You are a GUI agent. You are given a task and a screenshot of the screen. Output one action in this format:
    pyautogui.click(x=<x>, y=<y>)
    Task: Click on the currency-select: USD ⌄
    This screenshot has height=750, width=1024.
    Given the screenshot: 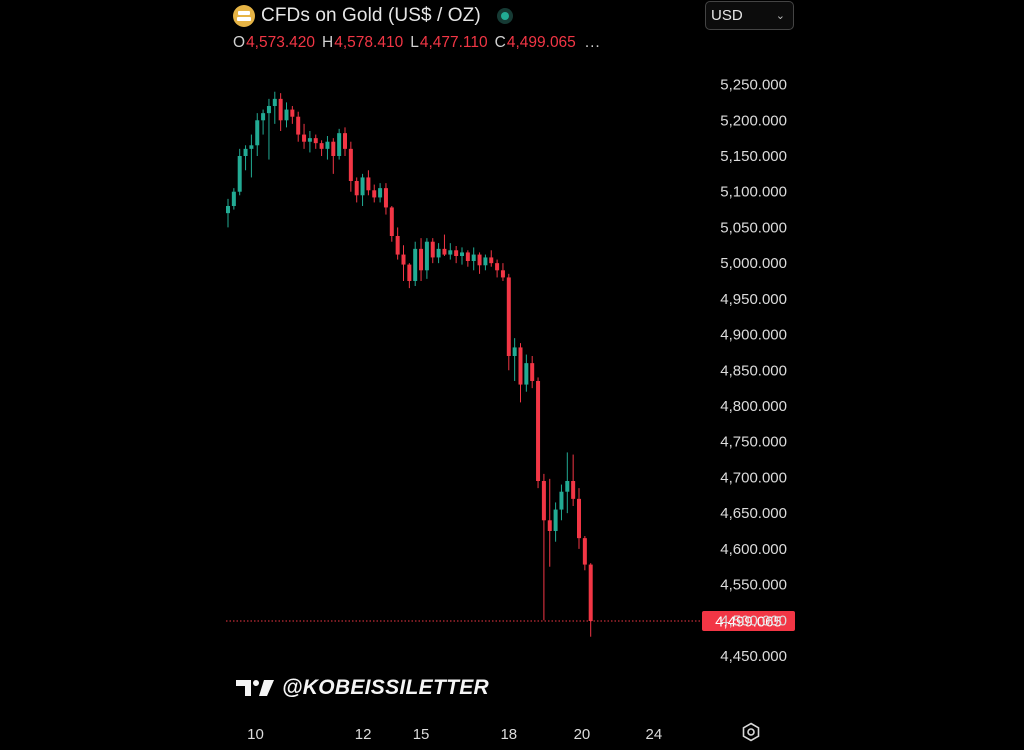 What is the action you would take?
    pyautogui.click(x=749, y=15)
    